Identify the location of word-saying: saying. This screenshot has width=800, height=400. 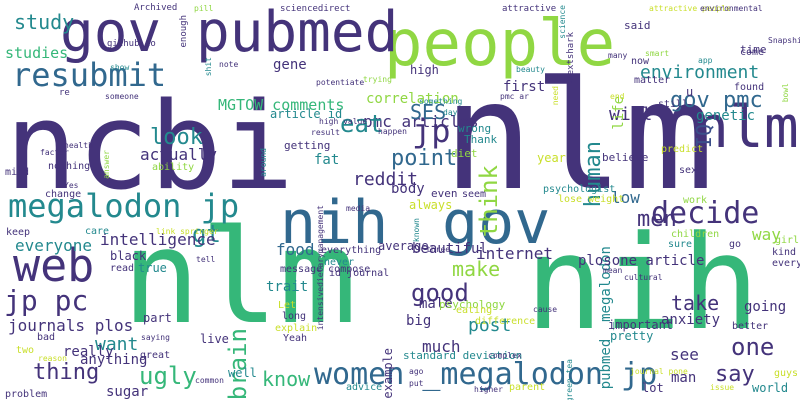
(155, 337).